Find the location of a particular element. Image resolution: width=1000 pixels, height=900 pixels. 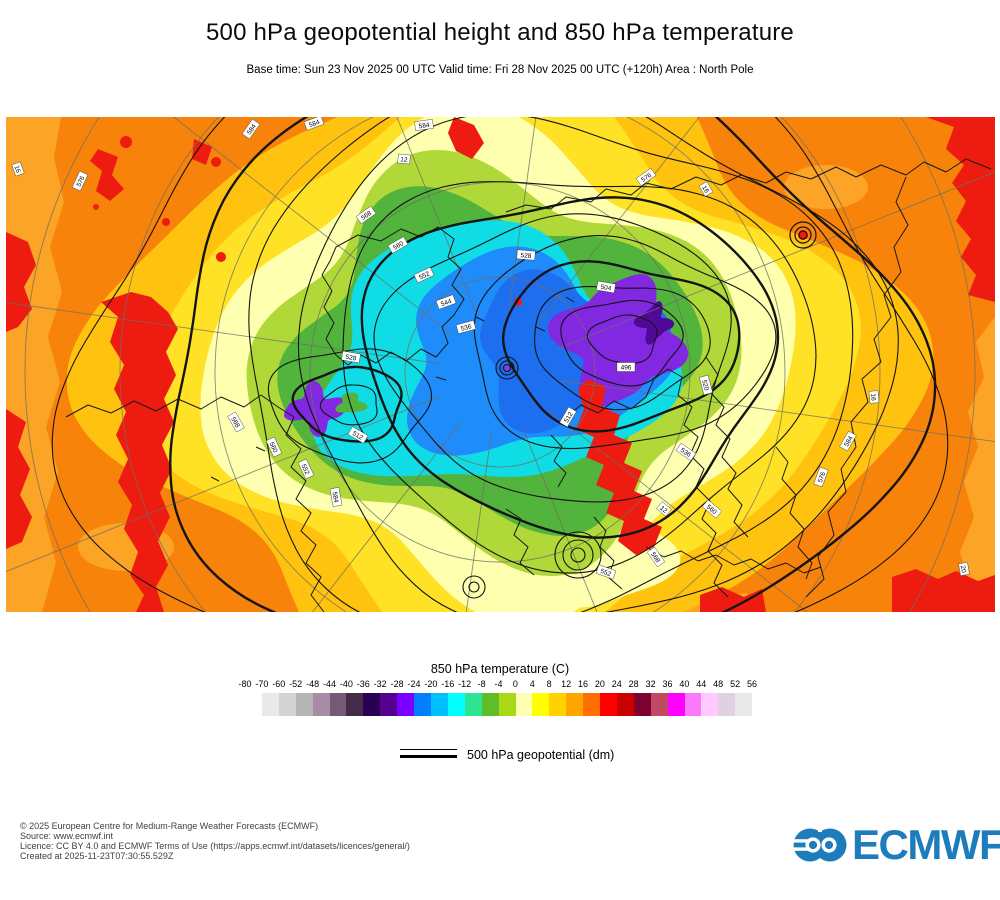

ecmwf-logo-text: ECMWF is located at coordinates (926, 844).